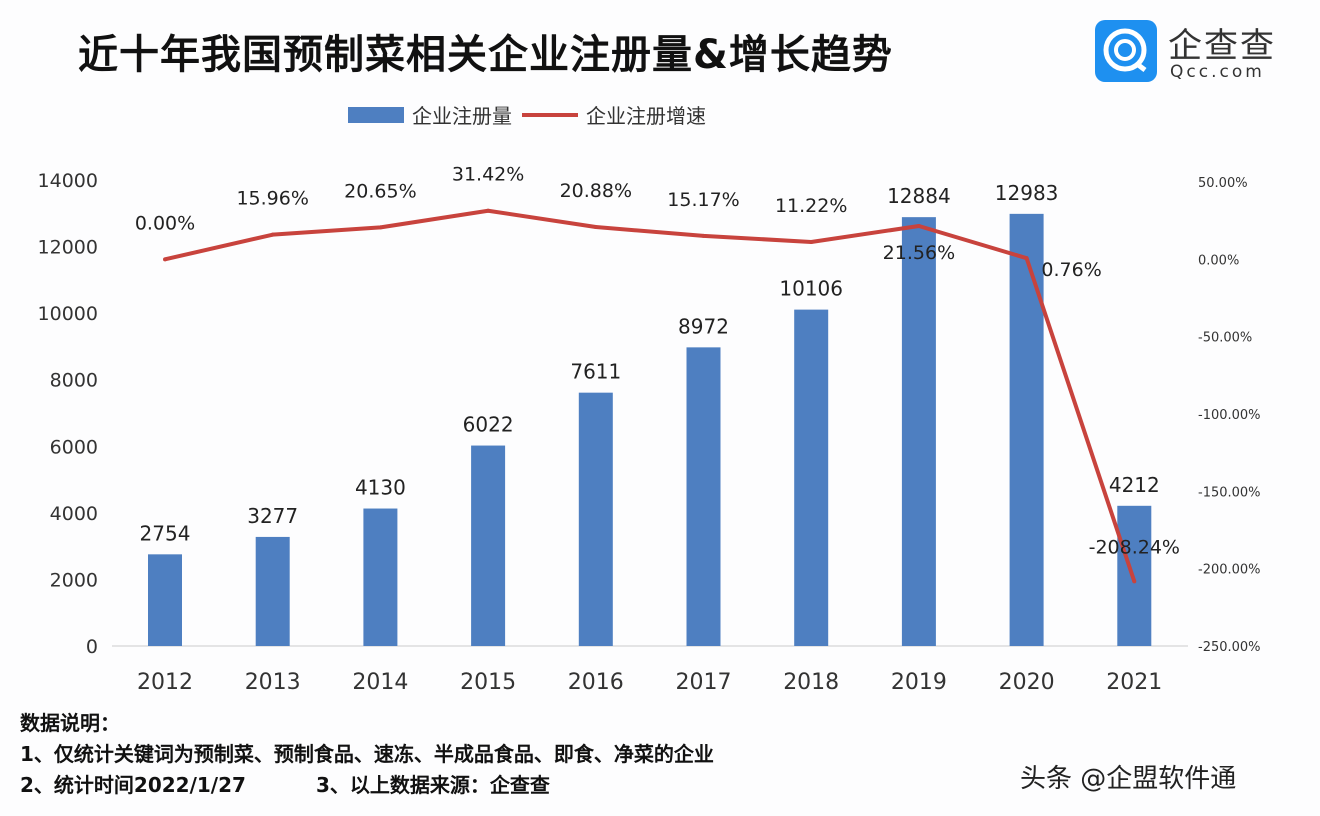 This screenshot has width=1320, height=816. I want to click on bar-data-label: 3277, so click(272, 516).